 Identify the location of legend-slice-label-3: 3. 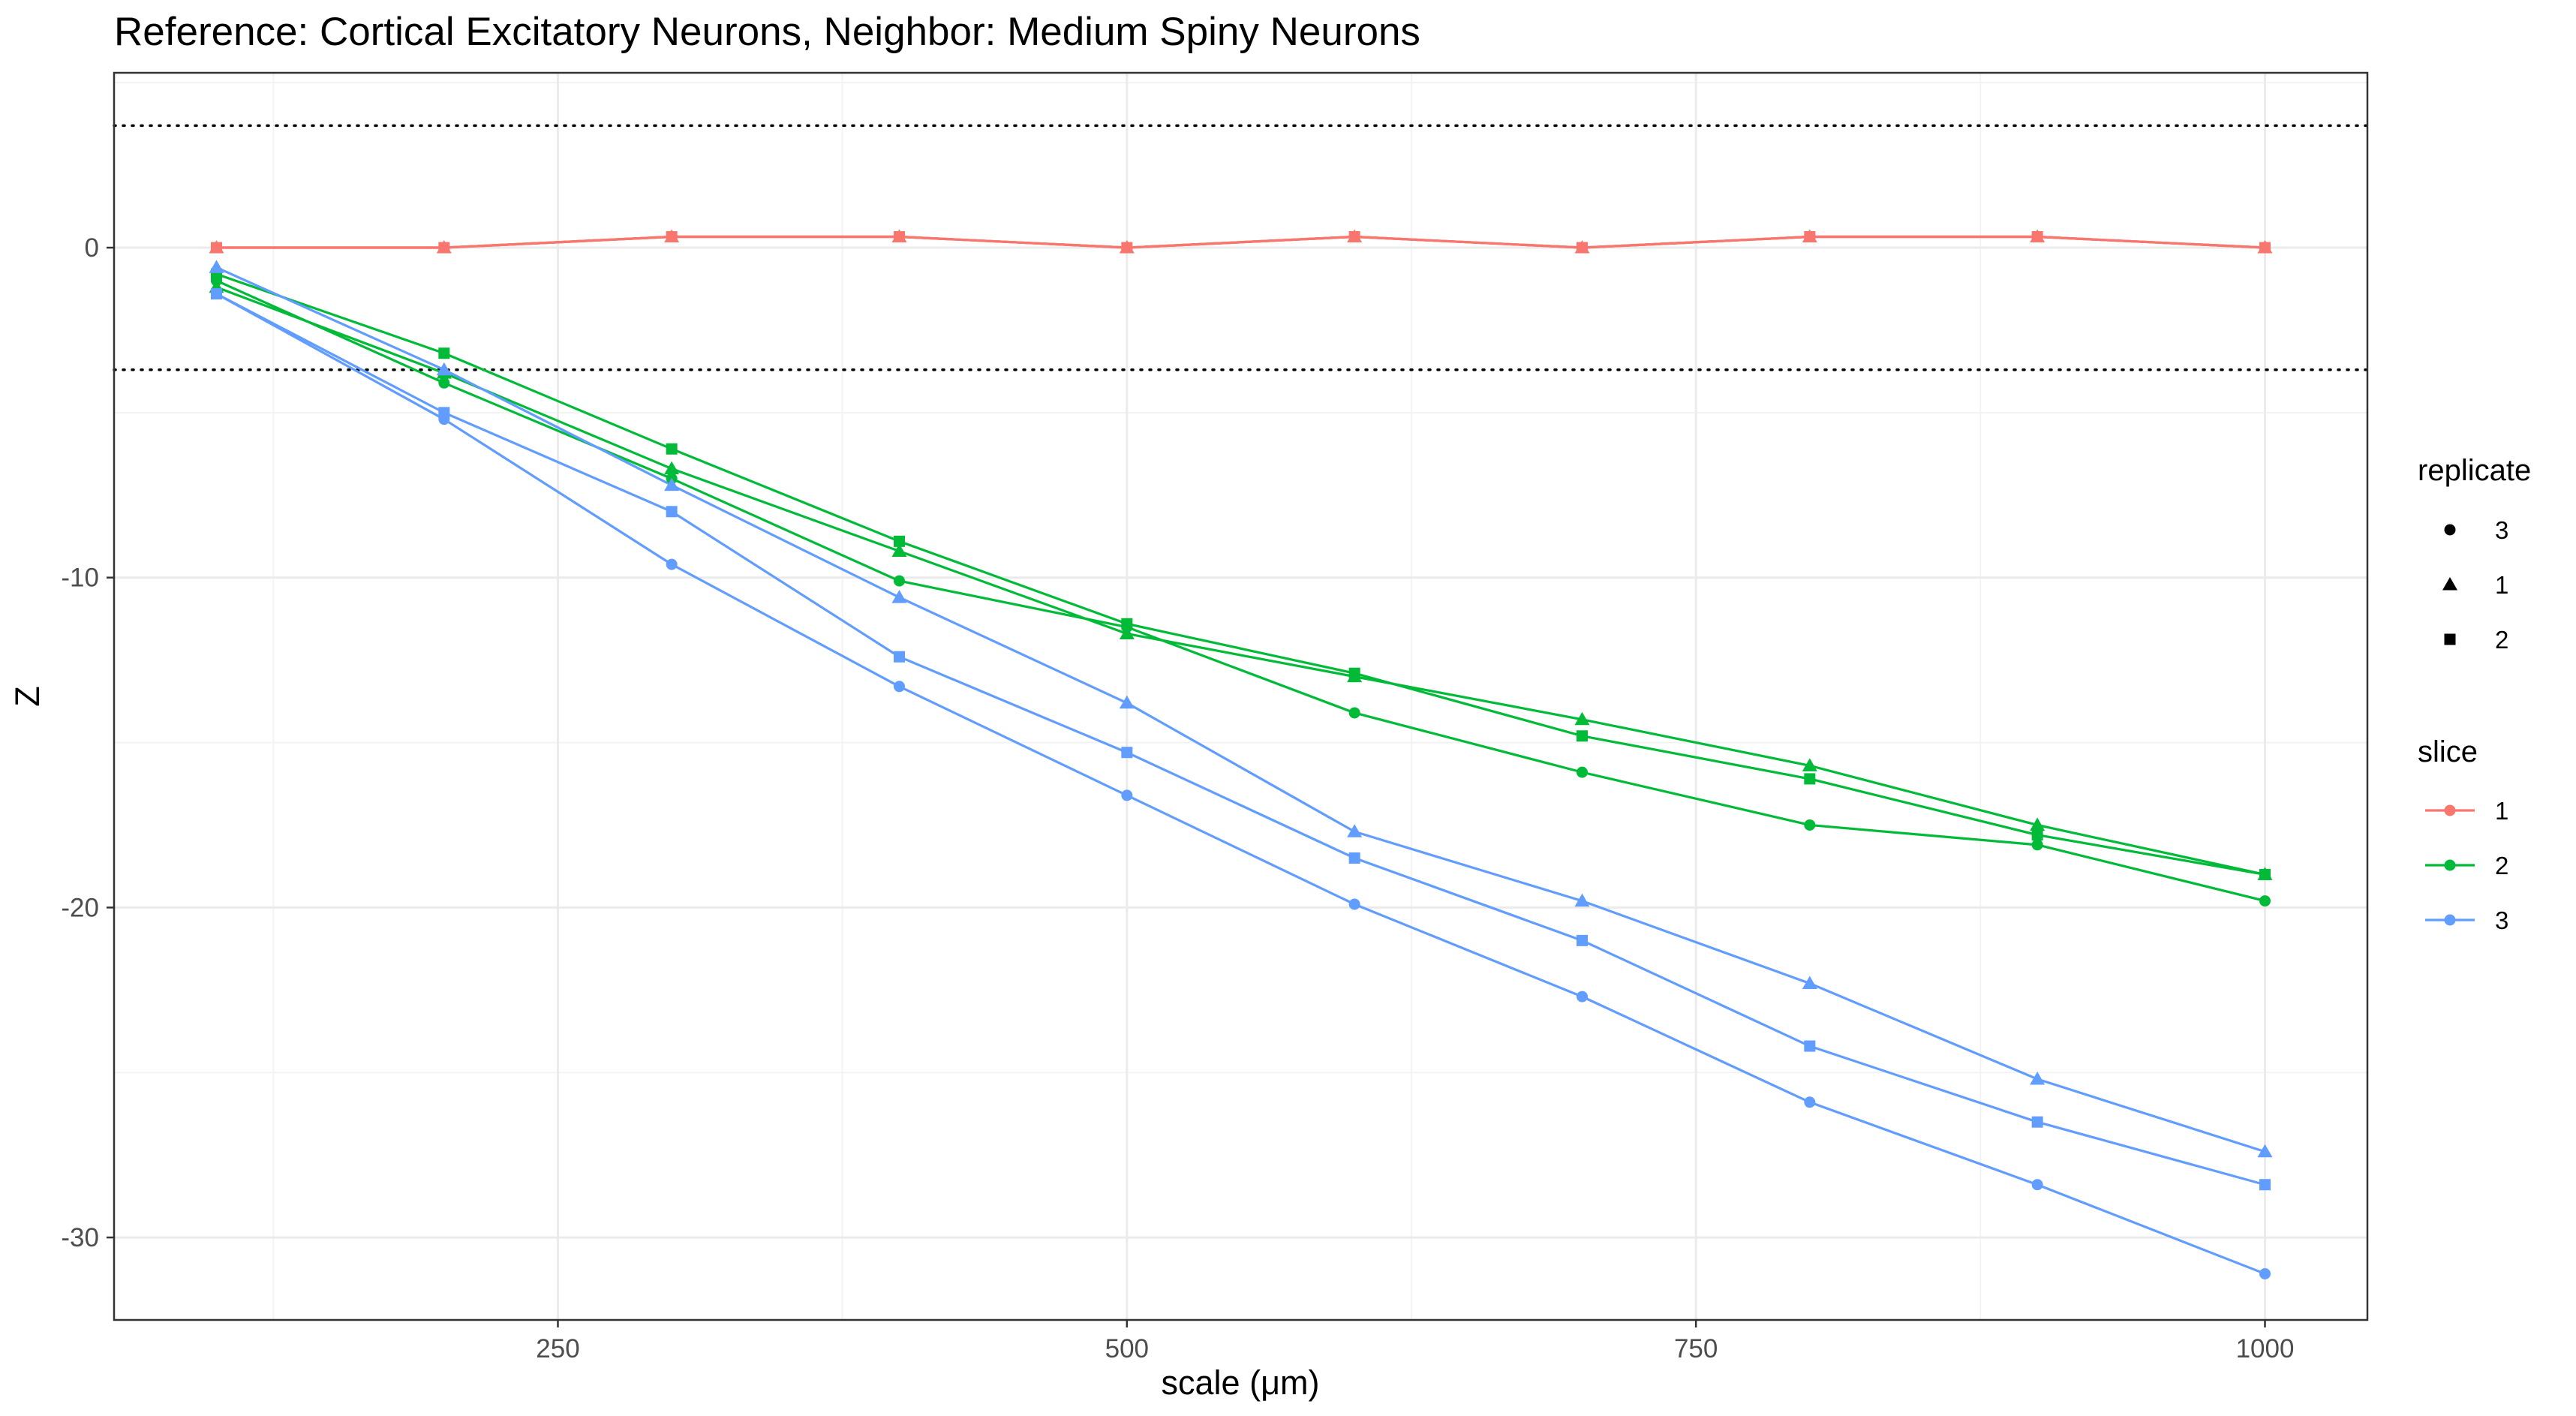
(2501, 920).